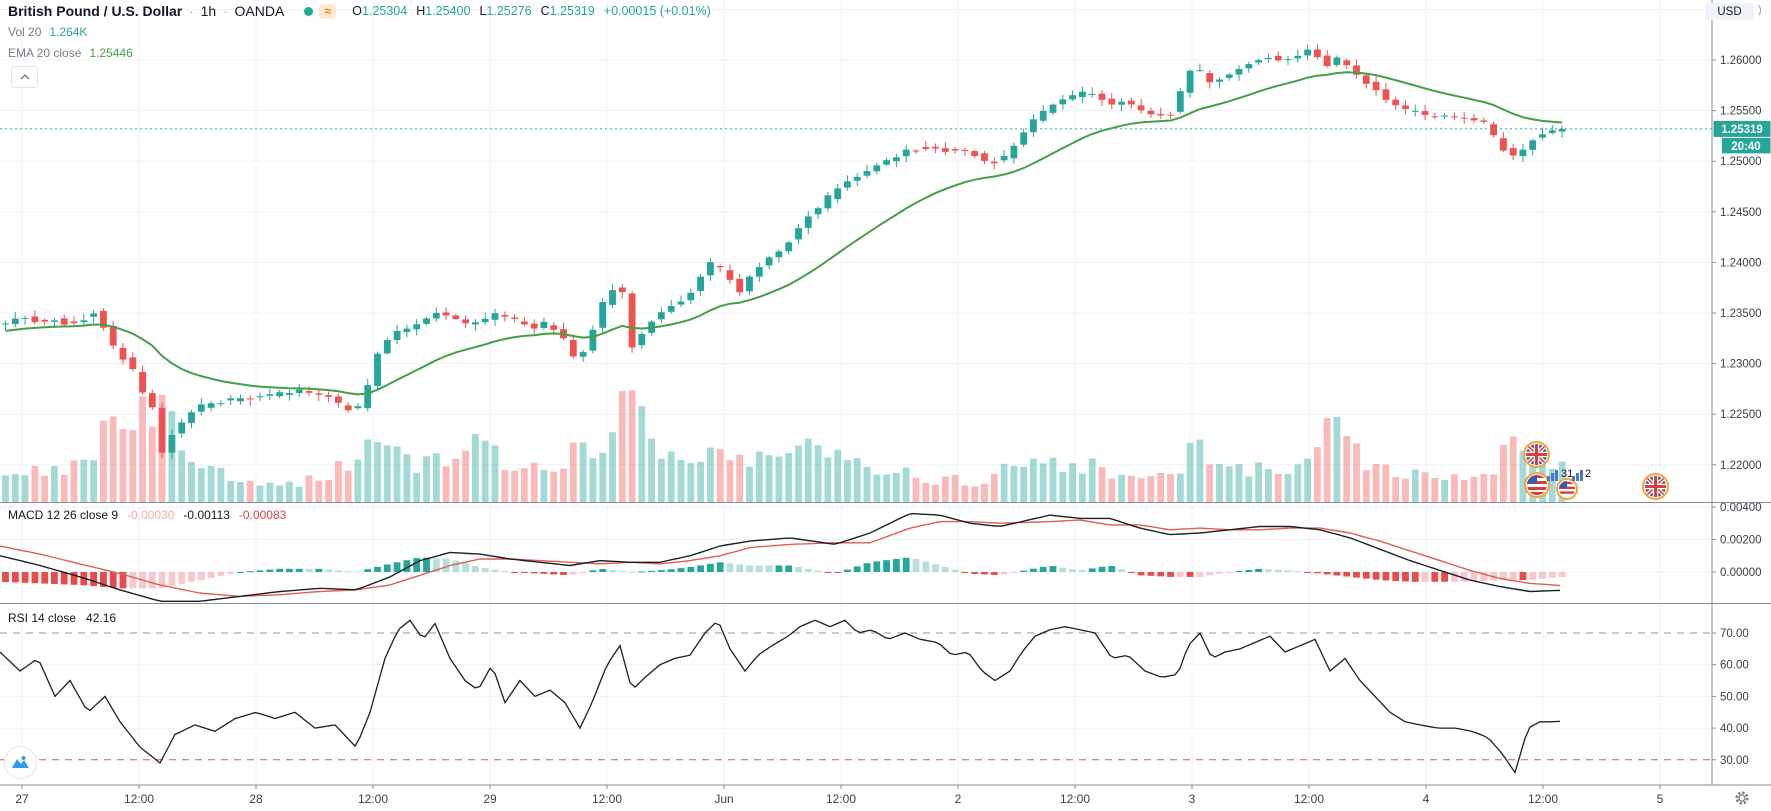 Image resolution: width=1771 pixels, height=811 pixels. I want to click on event-marker-us, so click(1537, 485).